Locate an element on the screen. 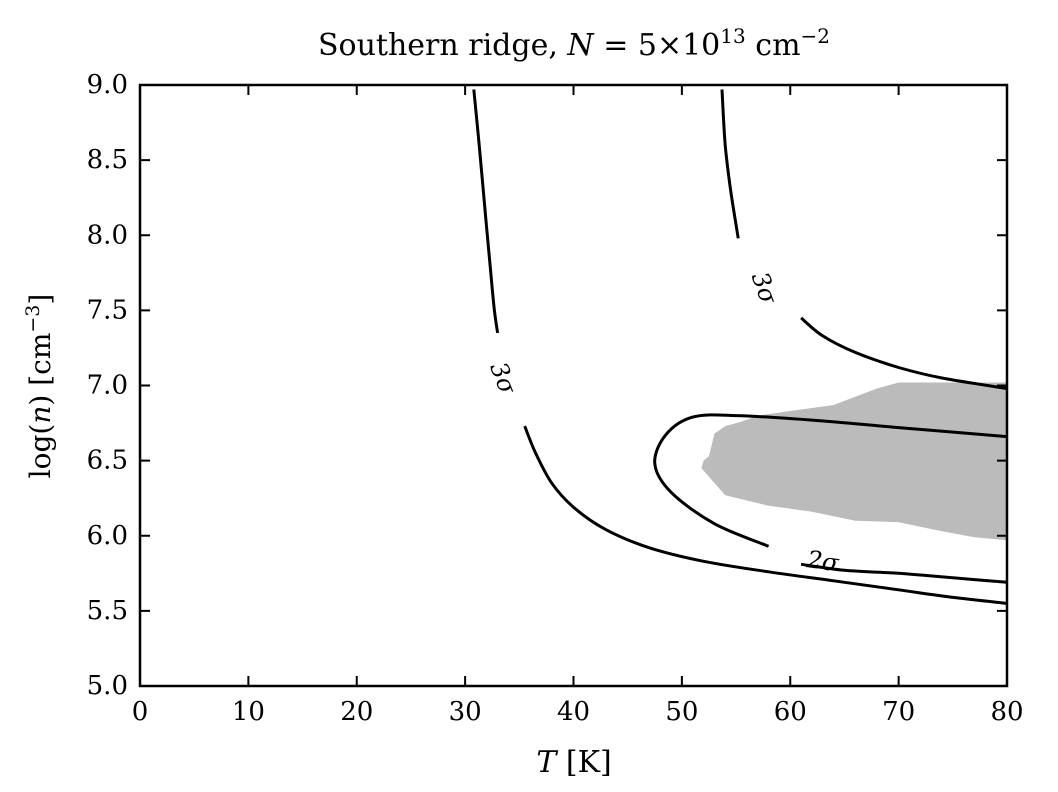 The height and width of the screenshot is (792, 1058). y-tick-label: 9.0 is located at coordinates (107, 85).